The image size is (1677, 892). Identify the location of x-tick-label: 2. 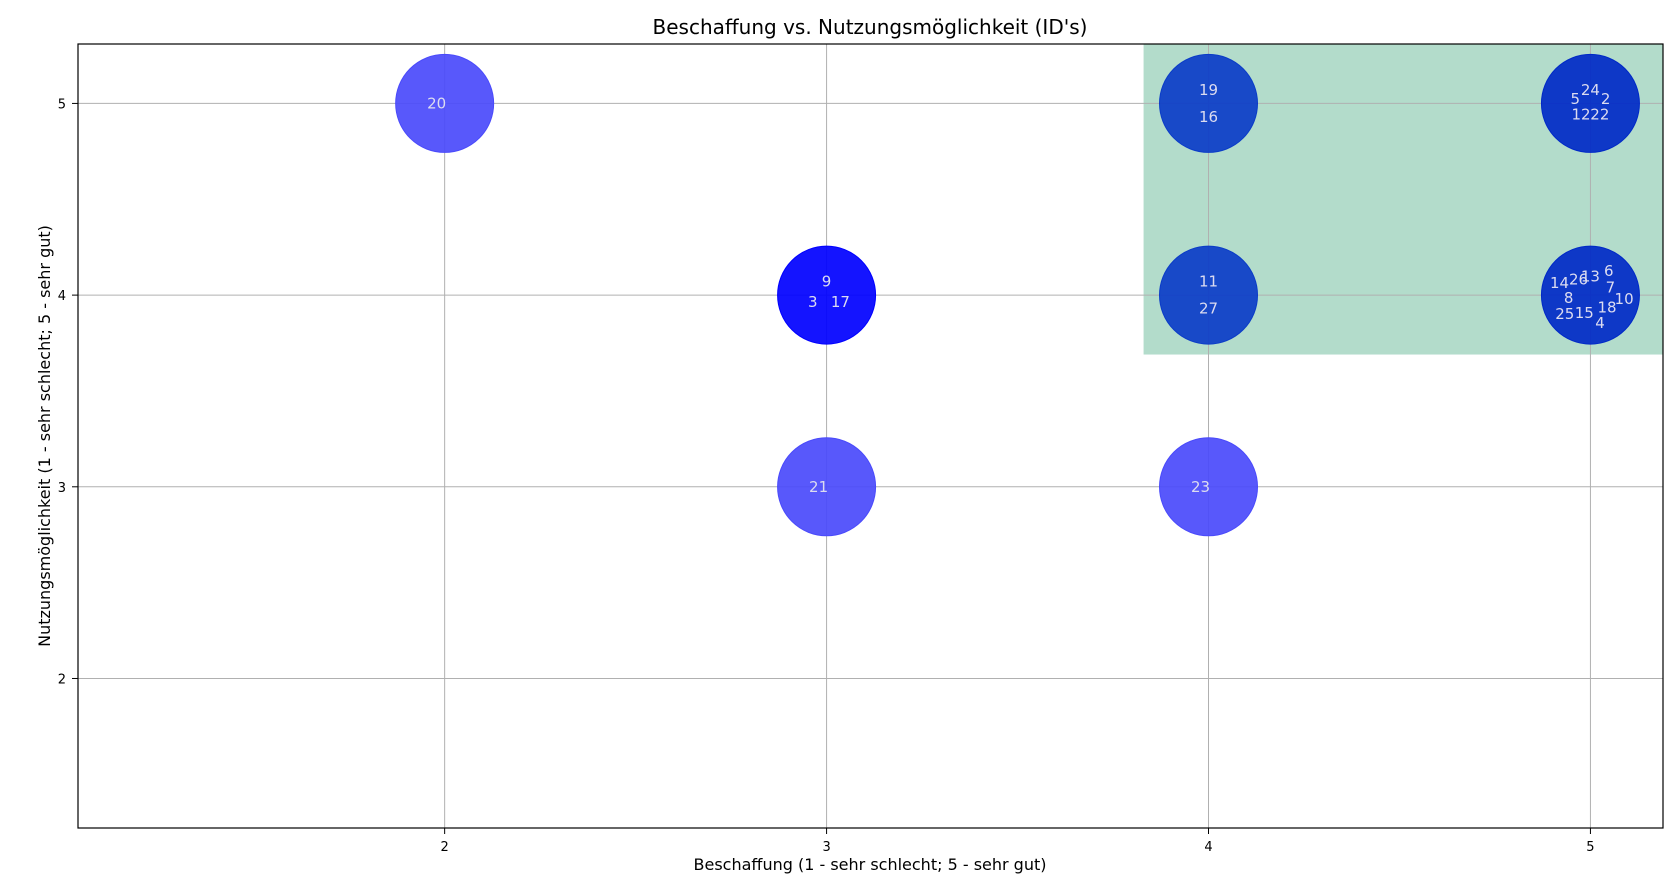
(445, 847).